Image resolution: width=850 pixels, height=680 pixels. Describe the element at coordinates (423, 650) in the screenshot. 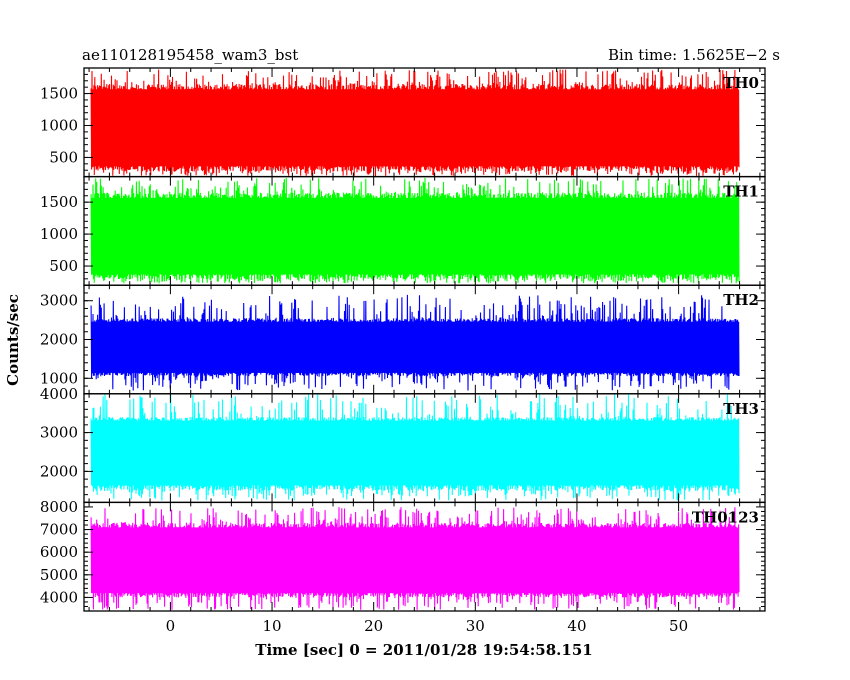

I see `x-axis-title: Time [sec] 0 = 2011/01/28 19:54:58.151` at that location.